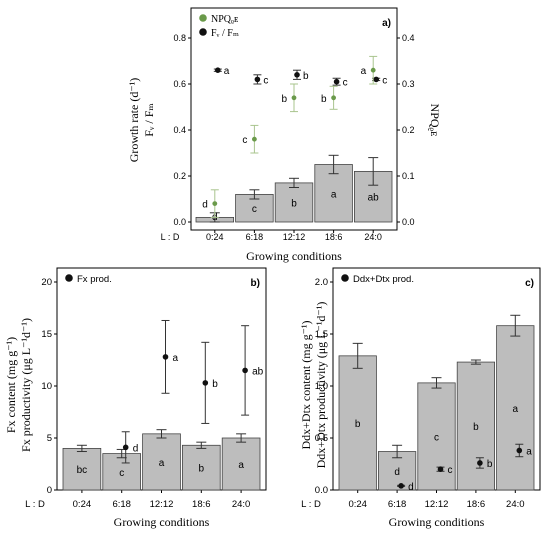  What do you see at coordinates (408, 38) in the screenshot?
I see `y2-tick-label: 0.4` at bounding box center [408, 38].